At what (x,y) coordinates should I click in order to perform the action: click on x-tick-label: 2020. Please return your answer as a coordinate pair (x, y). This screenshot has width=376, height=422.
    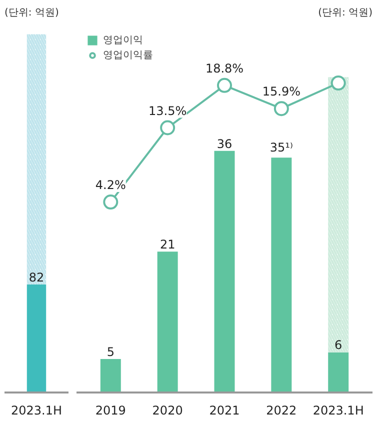
    Looking at the image, I should click on (167, 411).